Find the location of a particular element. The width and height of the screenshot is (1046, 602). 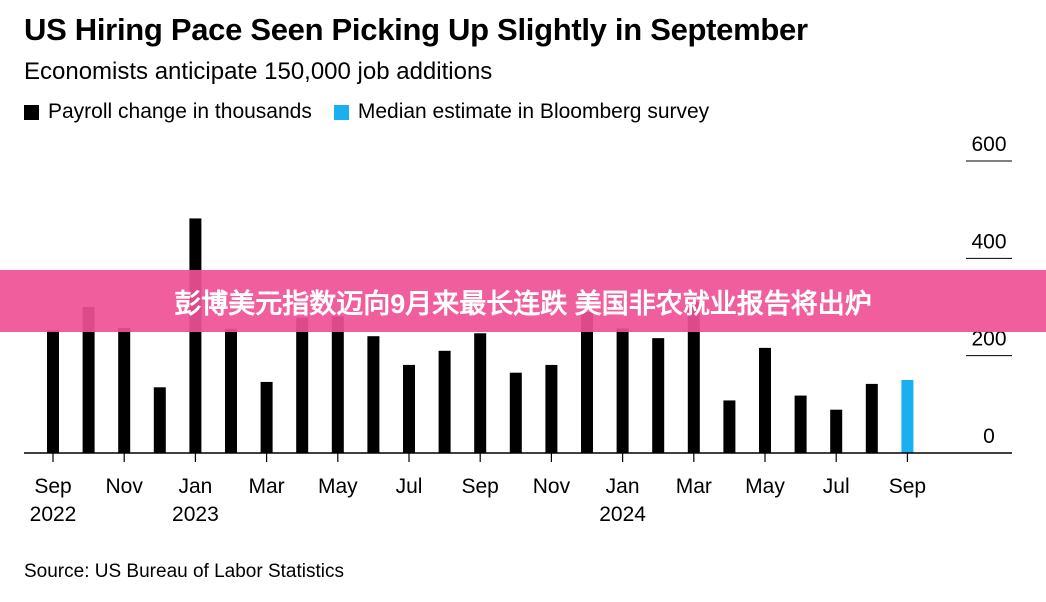

median-estimate-bar is located at coordinates (907, 416).